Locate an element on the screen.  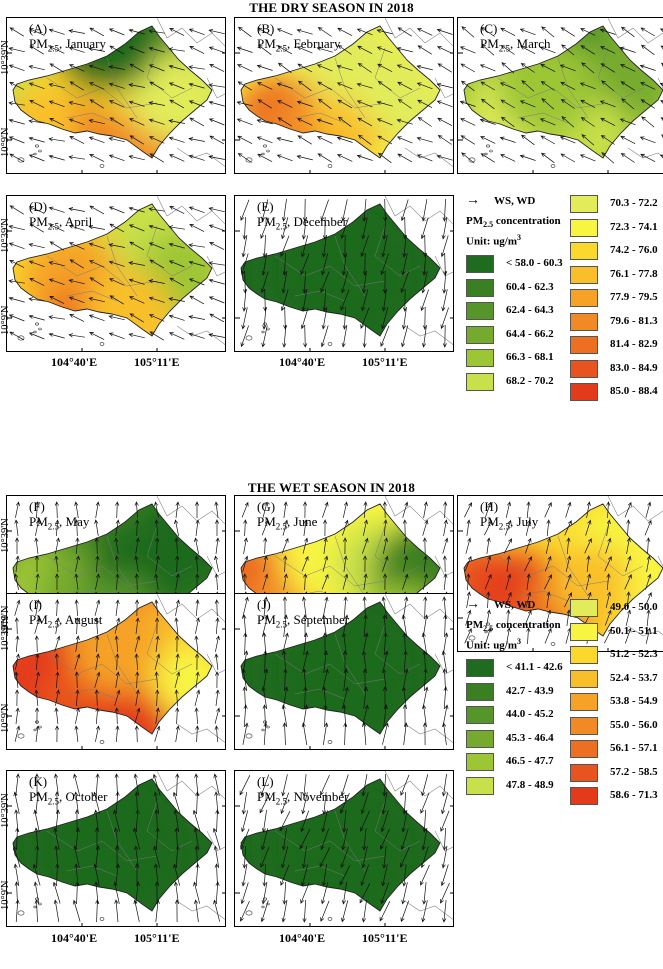
pm25-map is located at coordinates (344, 671).